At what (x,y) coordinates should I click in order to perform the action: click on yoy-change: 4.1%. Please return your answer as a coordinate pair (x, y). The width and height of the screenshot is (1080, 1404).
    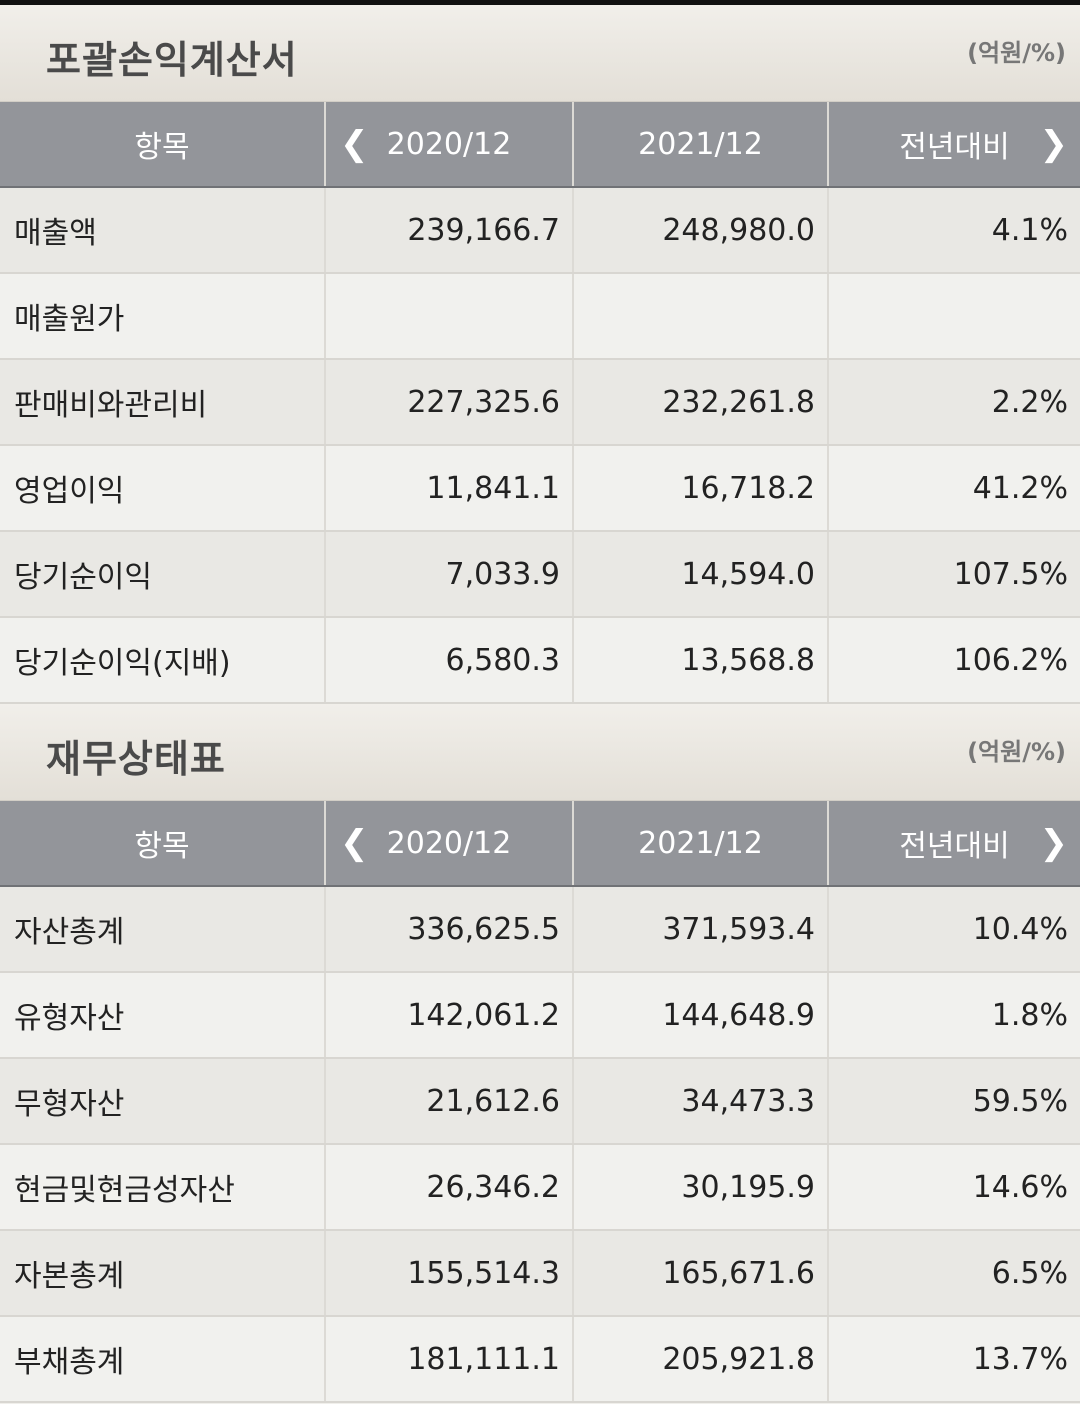
    Looking at the image, I should click on (954, 230).